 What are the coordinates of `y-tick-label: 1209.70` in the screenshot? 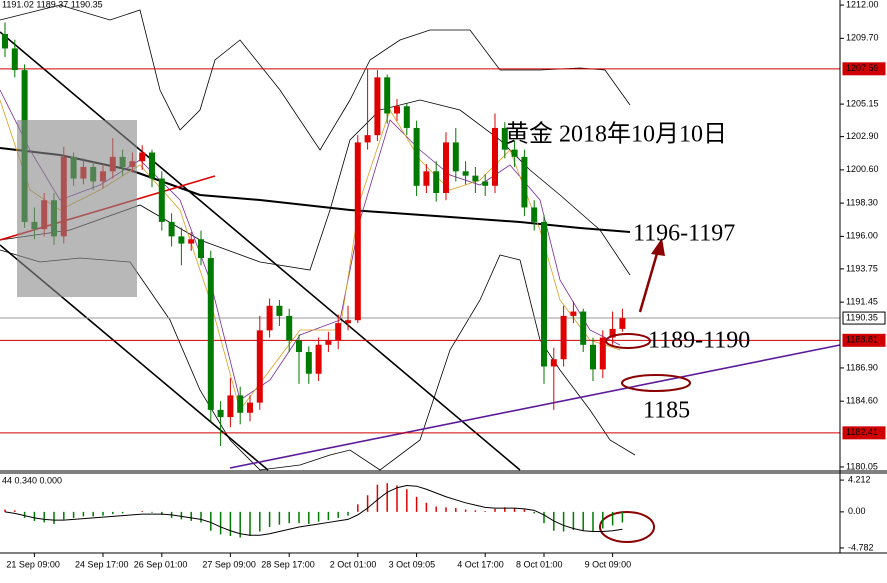 It's located at (862, 38).